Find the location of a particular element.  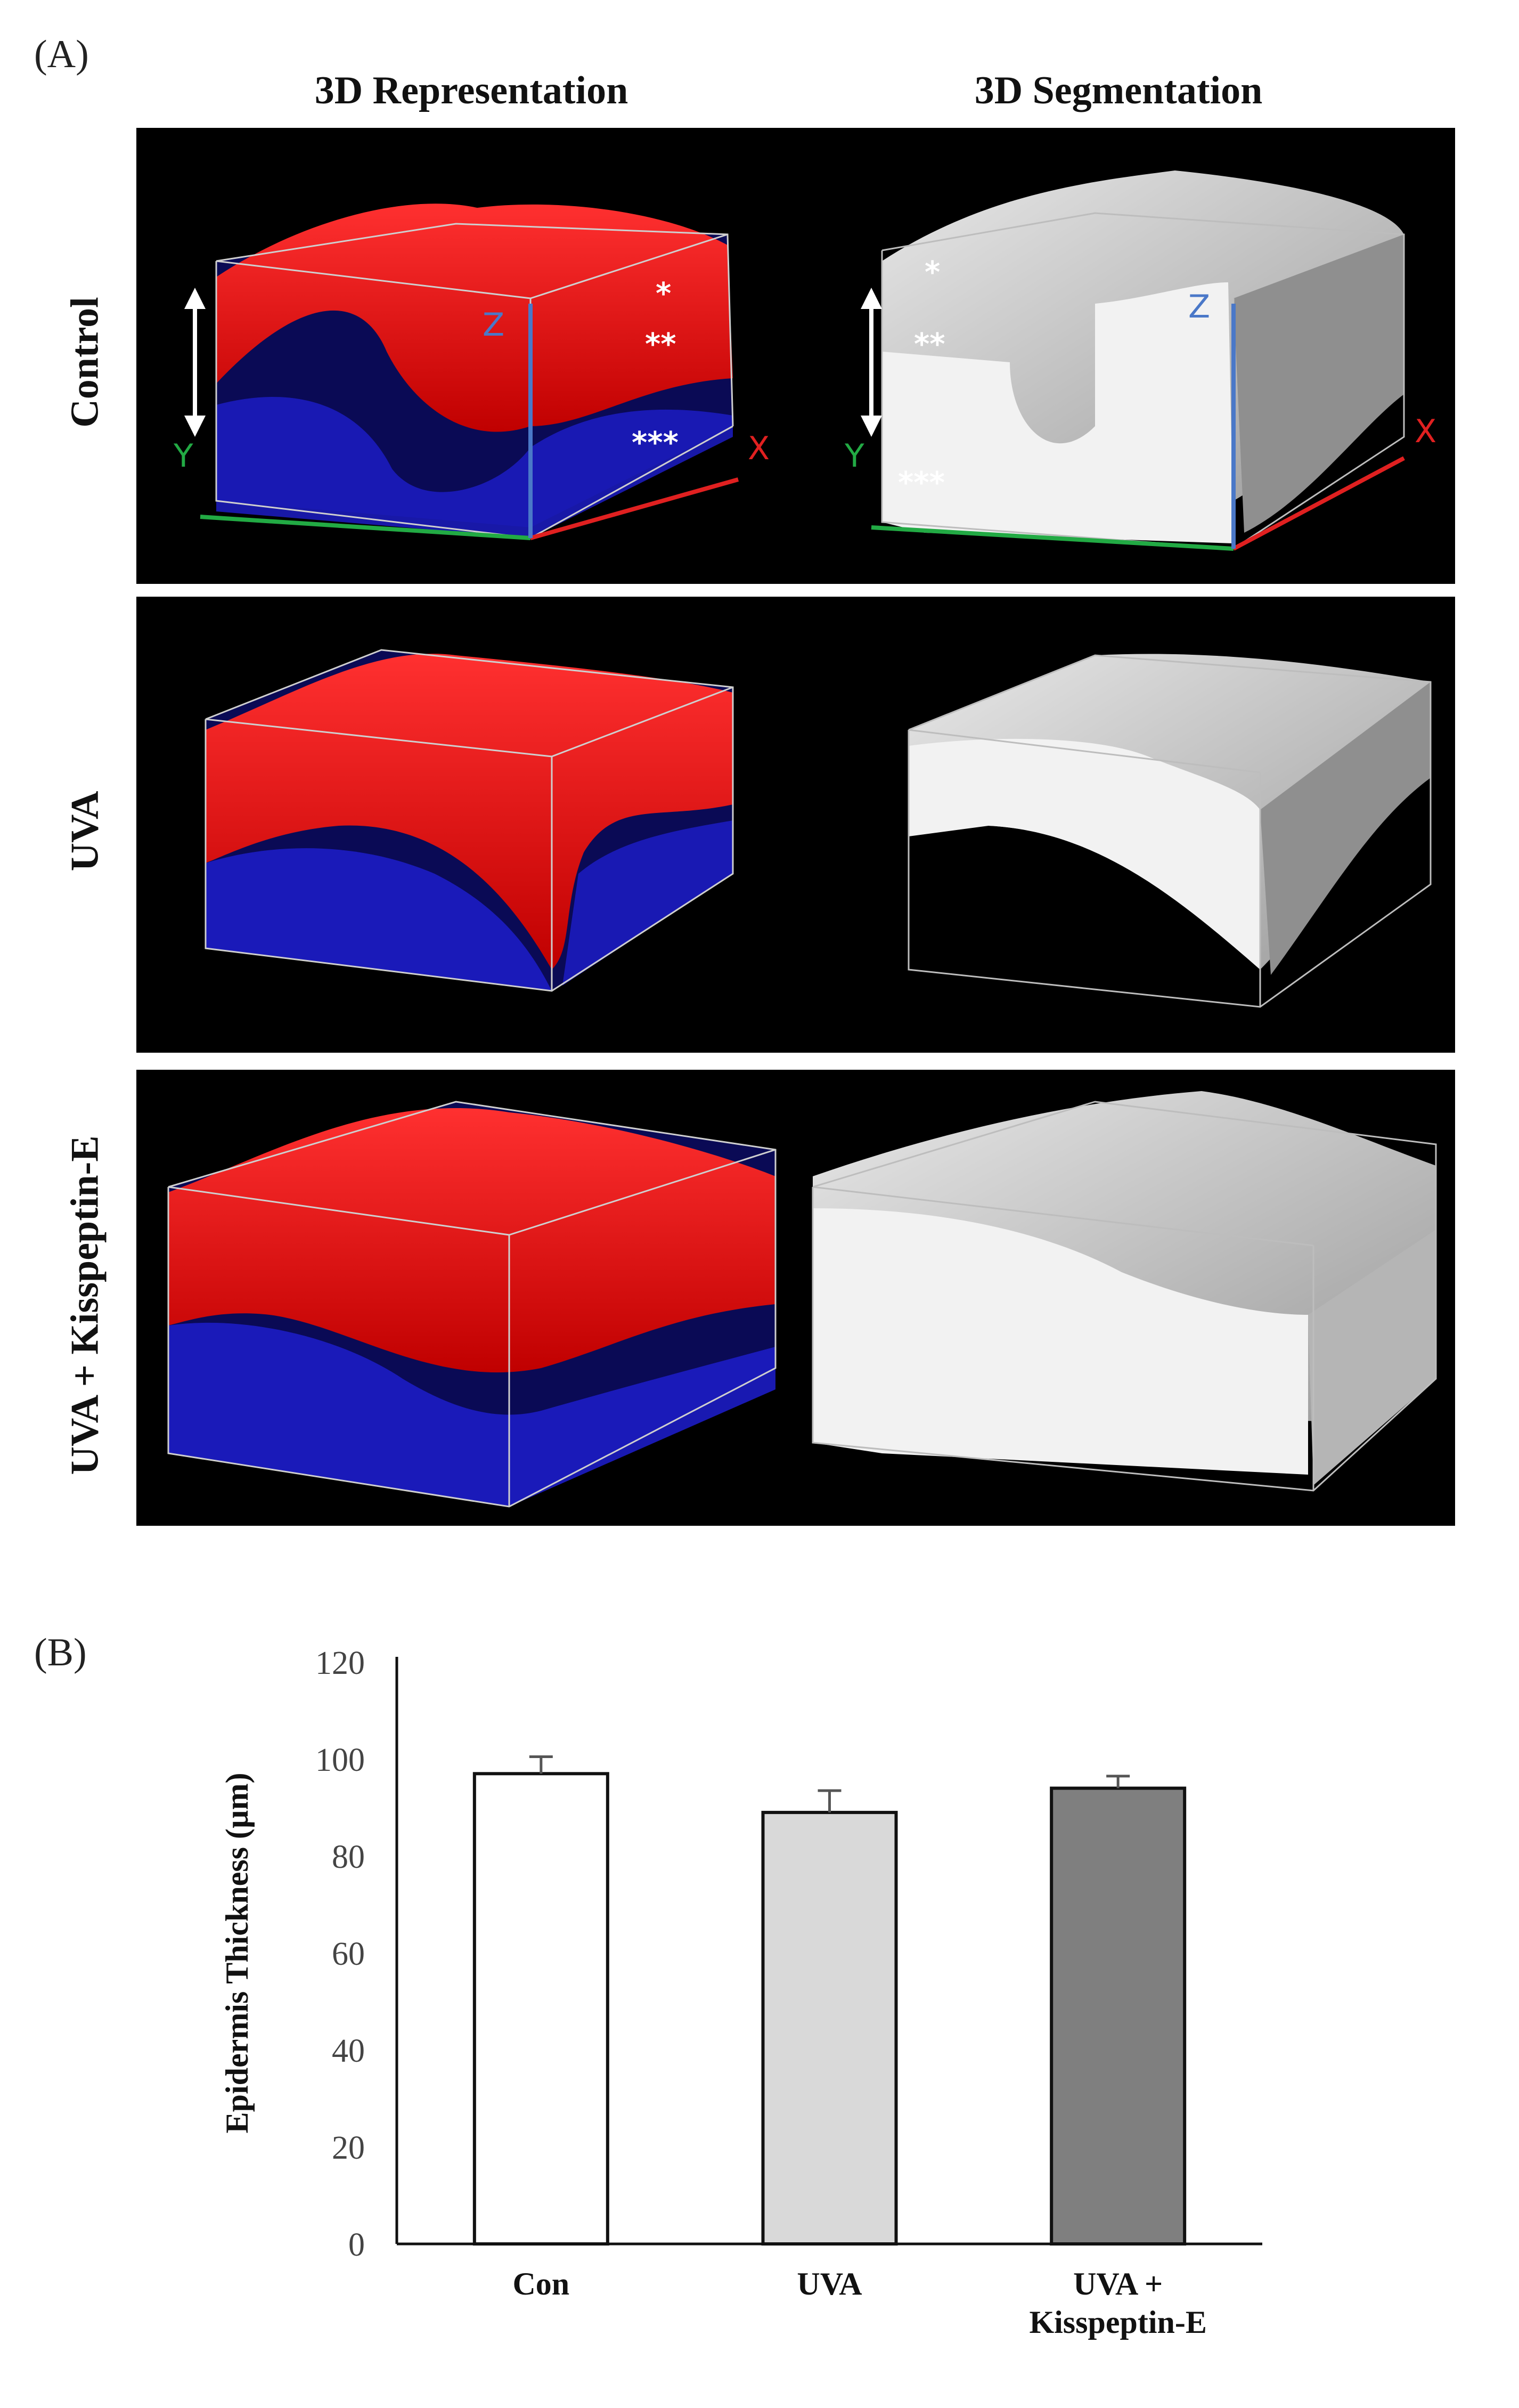

panel-b-letter: (B) is located at coordinates (61, 1652).